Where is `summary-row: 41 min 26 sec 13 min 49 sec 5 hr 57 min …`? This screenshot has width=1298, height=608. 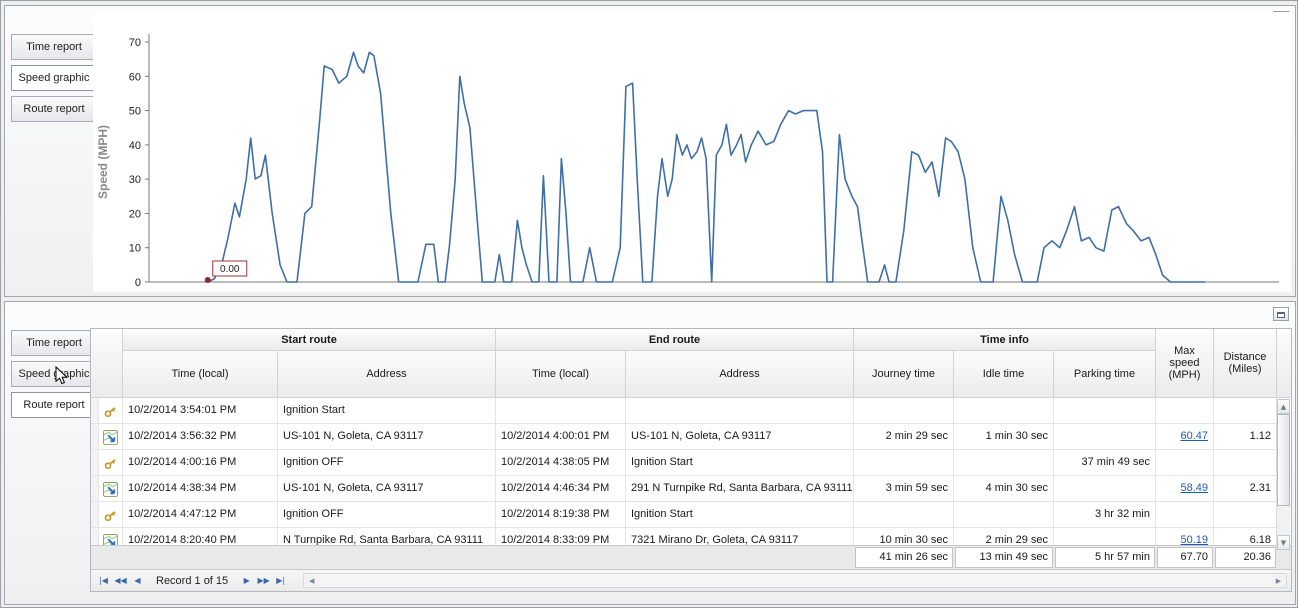 summary-row: 41 min 26 sec 13 min 49 sec 5 hr 57 min … is located at coordinates (691, 557).